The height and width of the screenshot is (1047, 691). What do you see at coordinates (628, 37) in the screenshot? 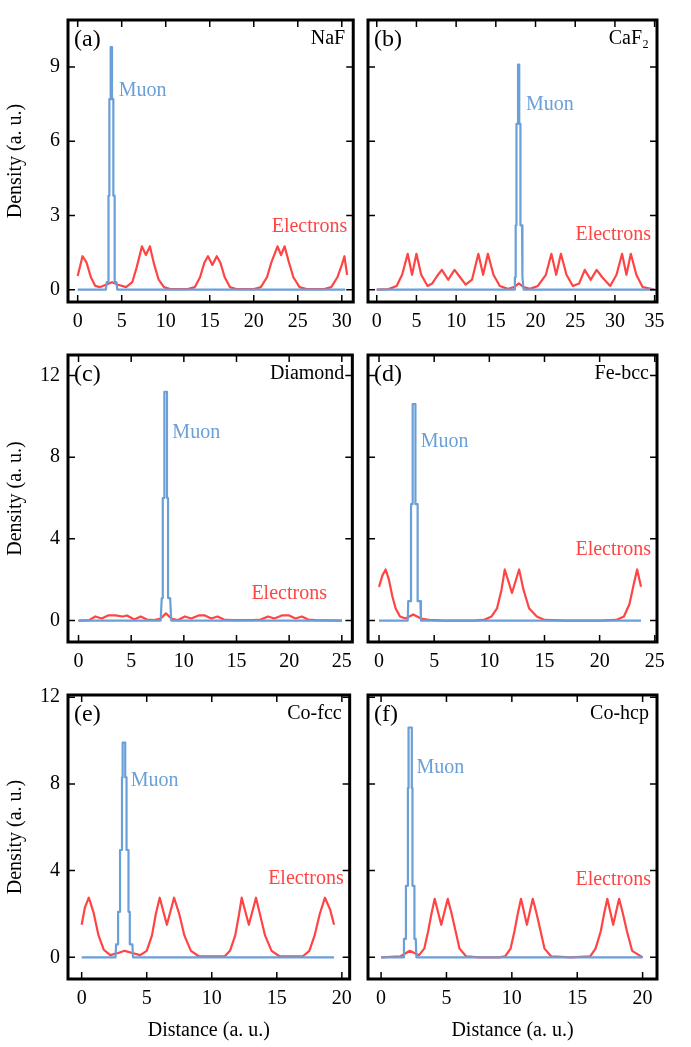
I see `chart-title: CaF₂` at bounding box center [628, 37].